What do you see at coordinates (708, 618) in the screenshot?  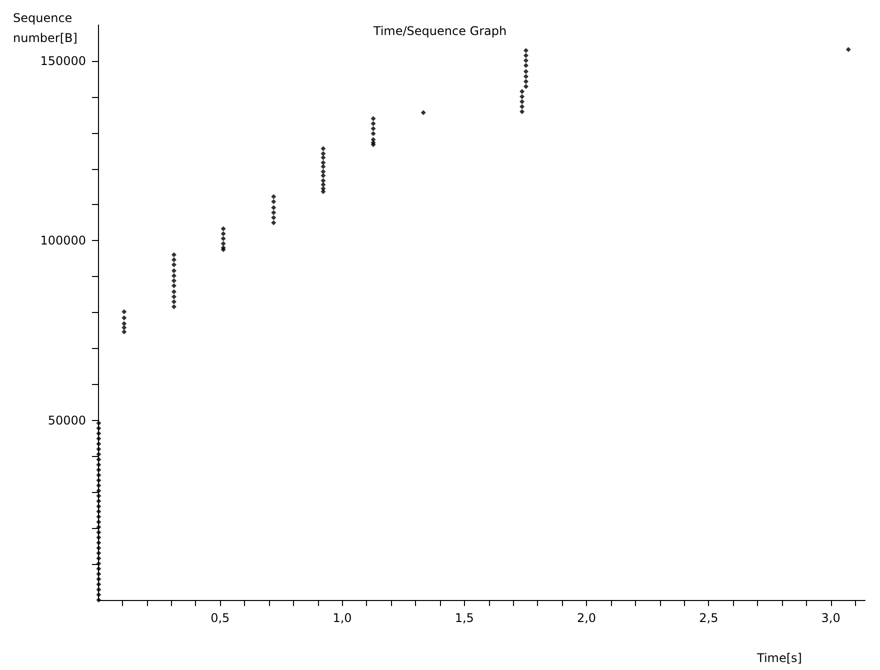 I see `x-tick-label: 2,5` at bounding box center [708, 618].